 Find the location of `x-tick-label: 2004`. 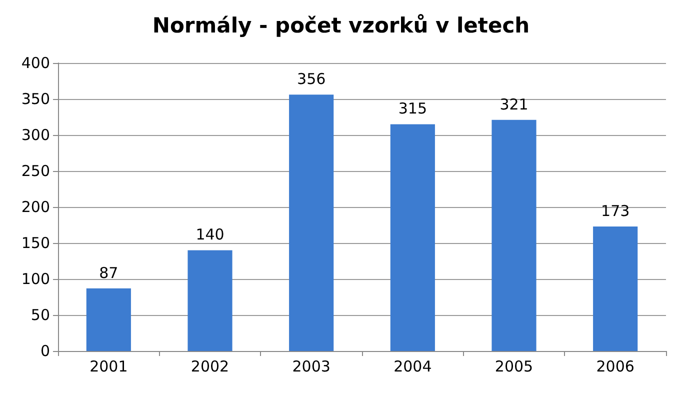

x-tick-label: 2004 is located at coordinates (413, 367).